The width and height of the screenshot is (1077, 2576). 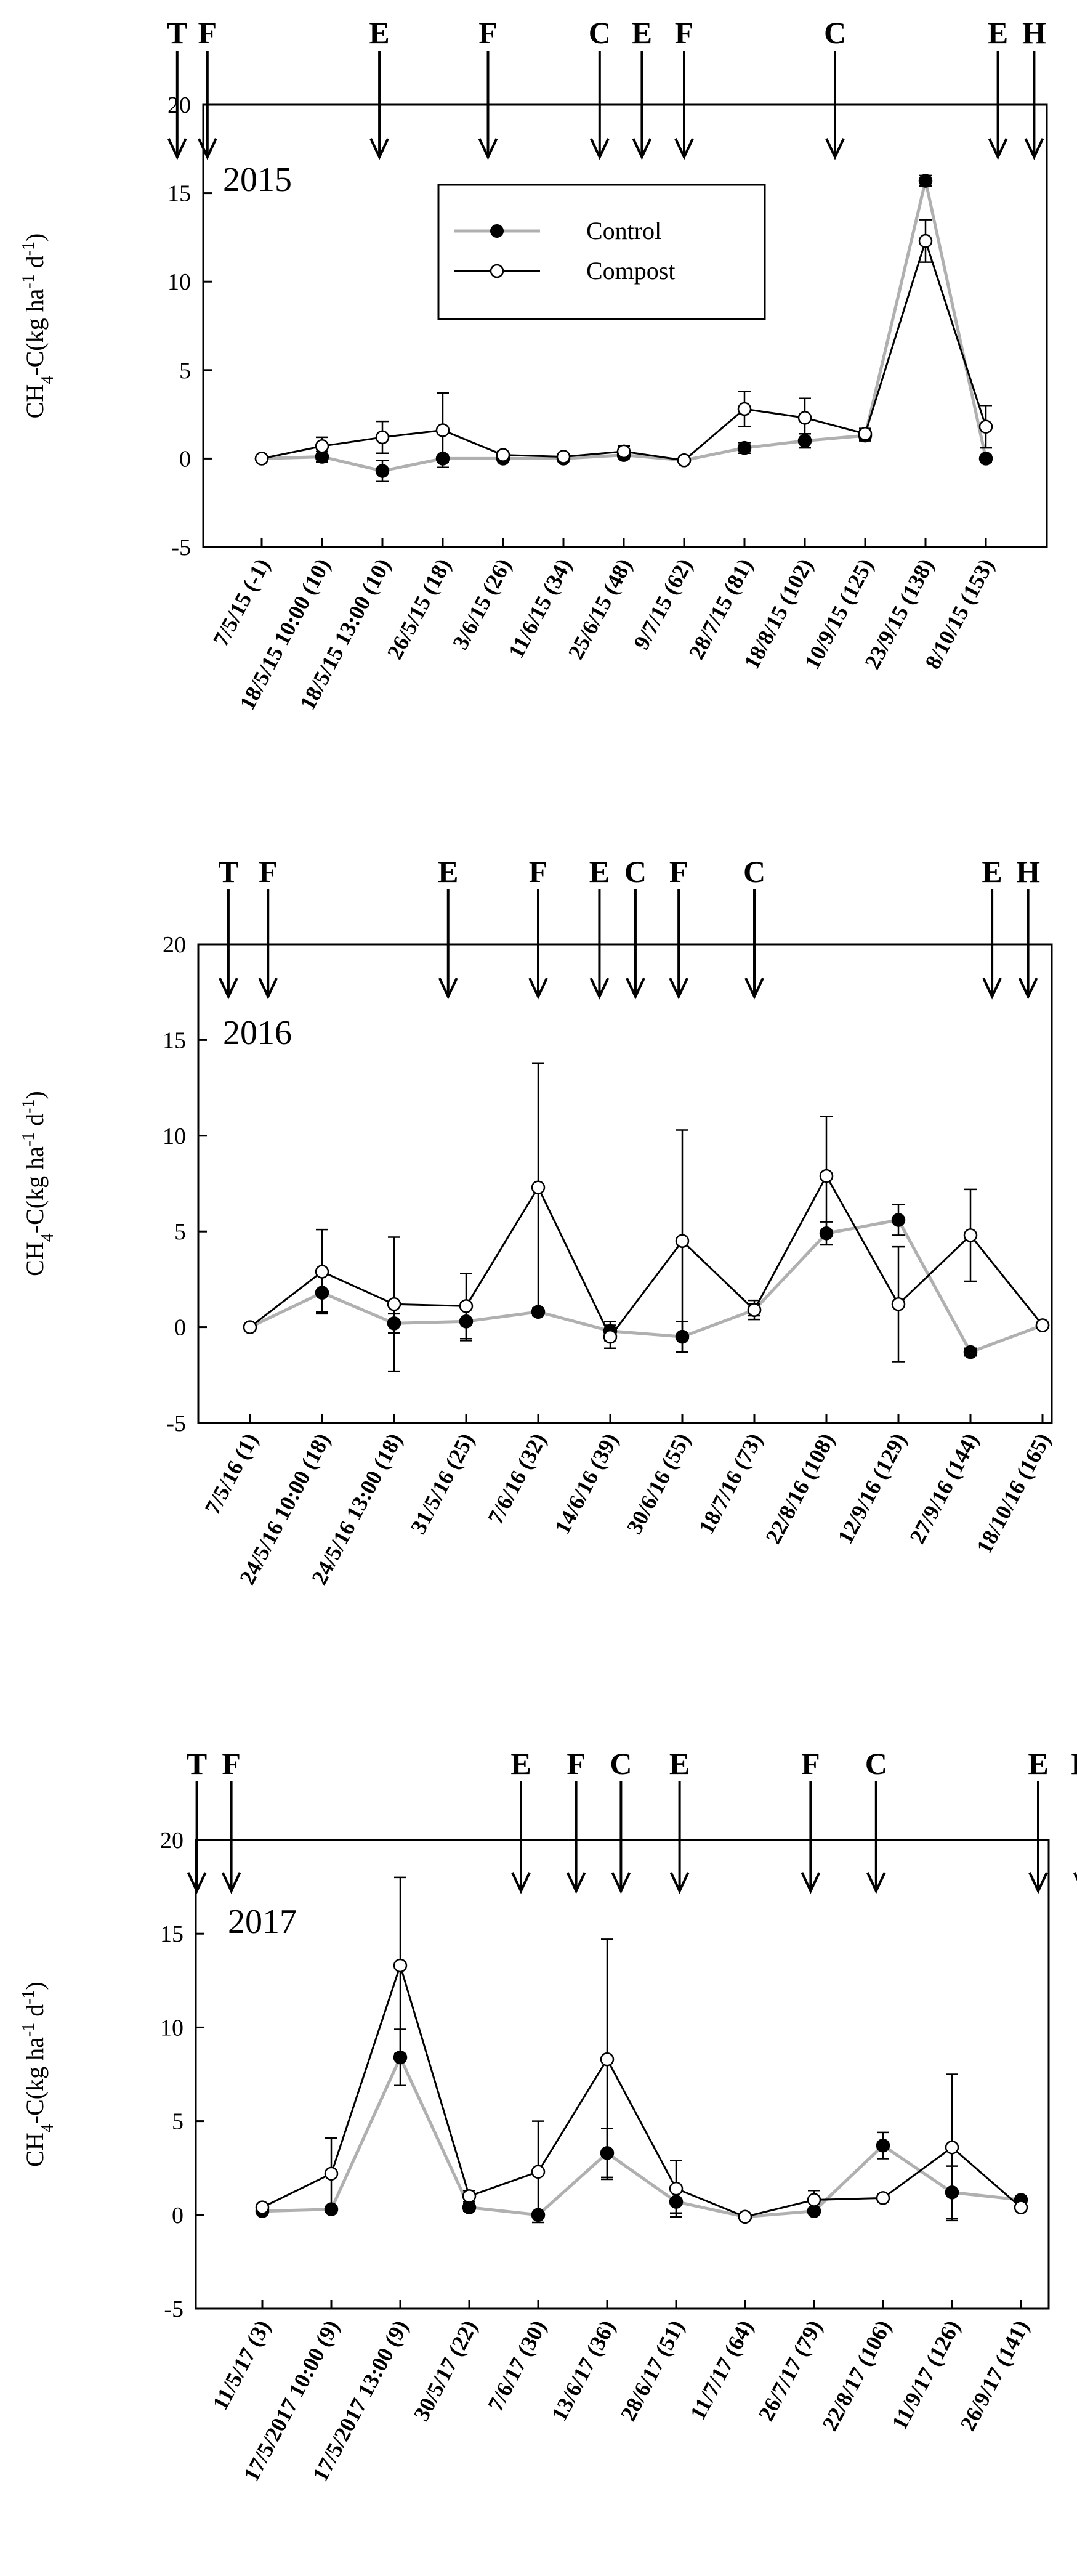 What do you see at coordinates (419, 608) in the screenshot?
I see `x-tick-label: 26/5/15 (18)` at bounding box center [419, 608].